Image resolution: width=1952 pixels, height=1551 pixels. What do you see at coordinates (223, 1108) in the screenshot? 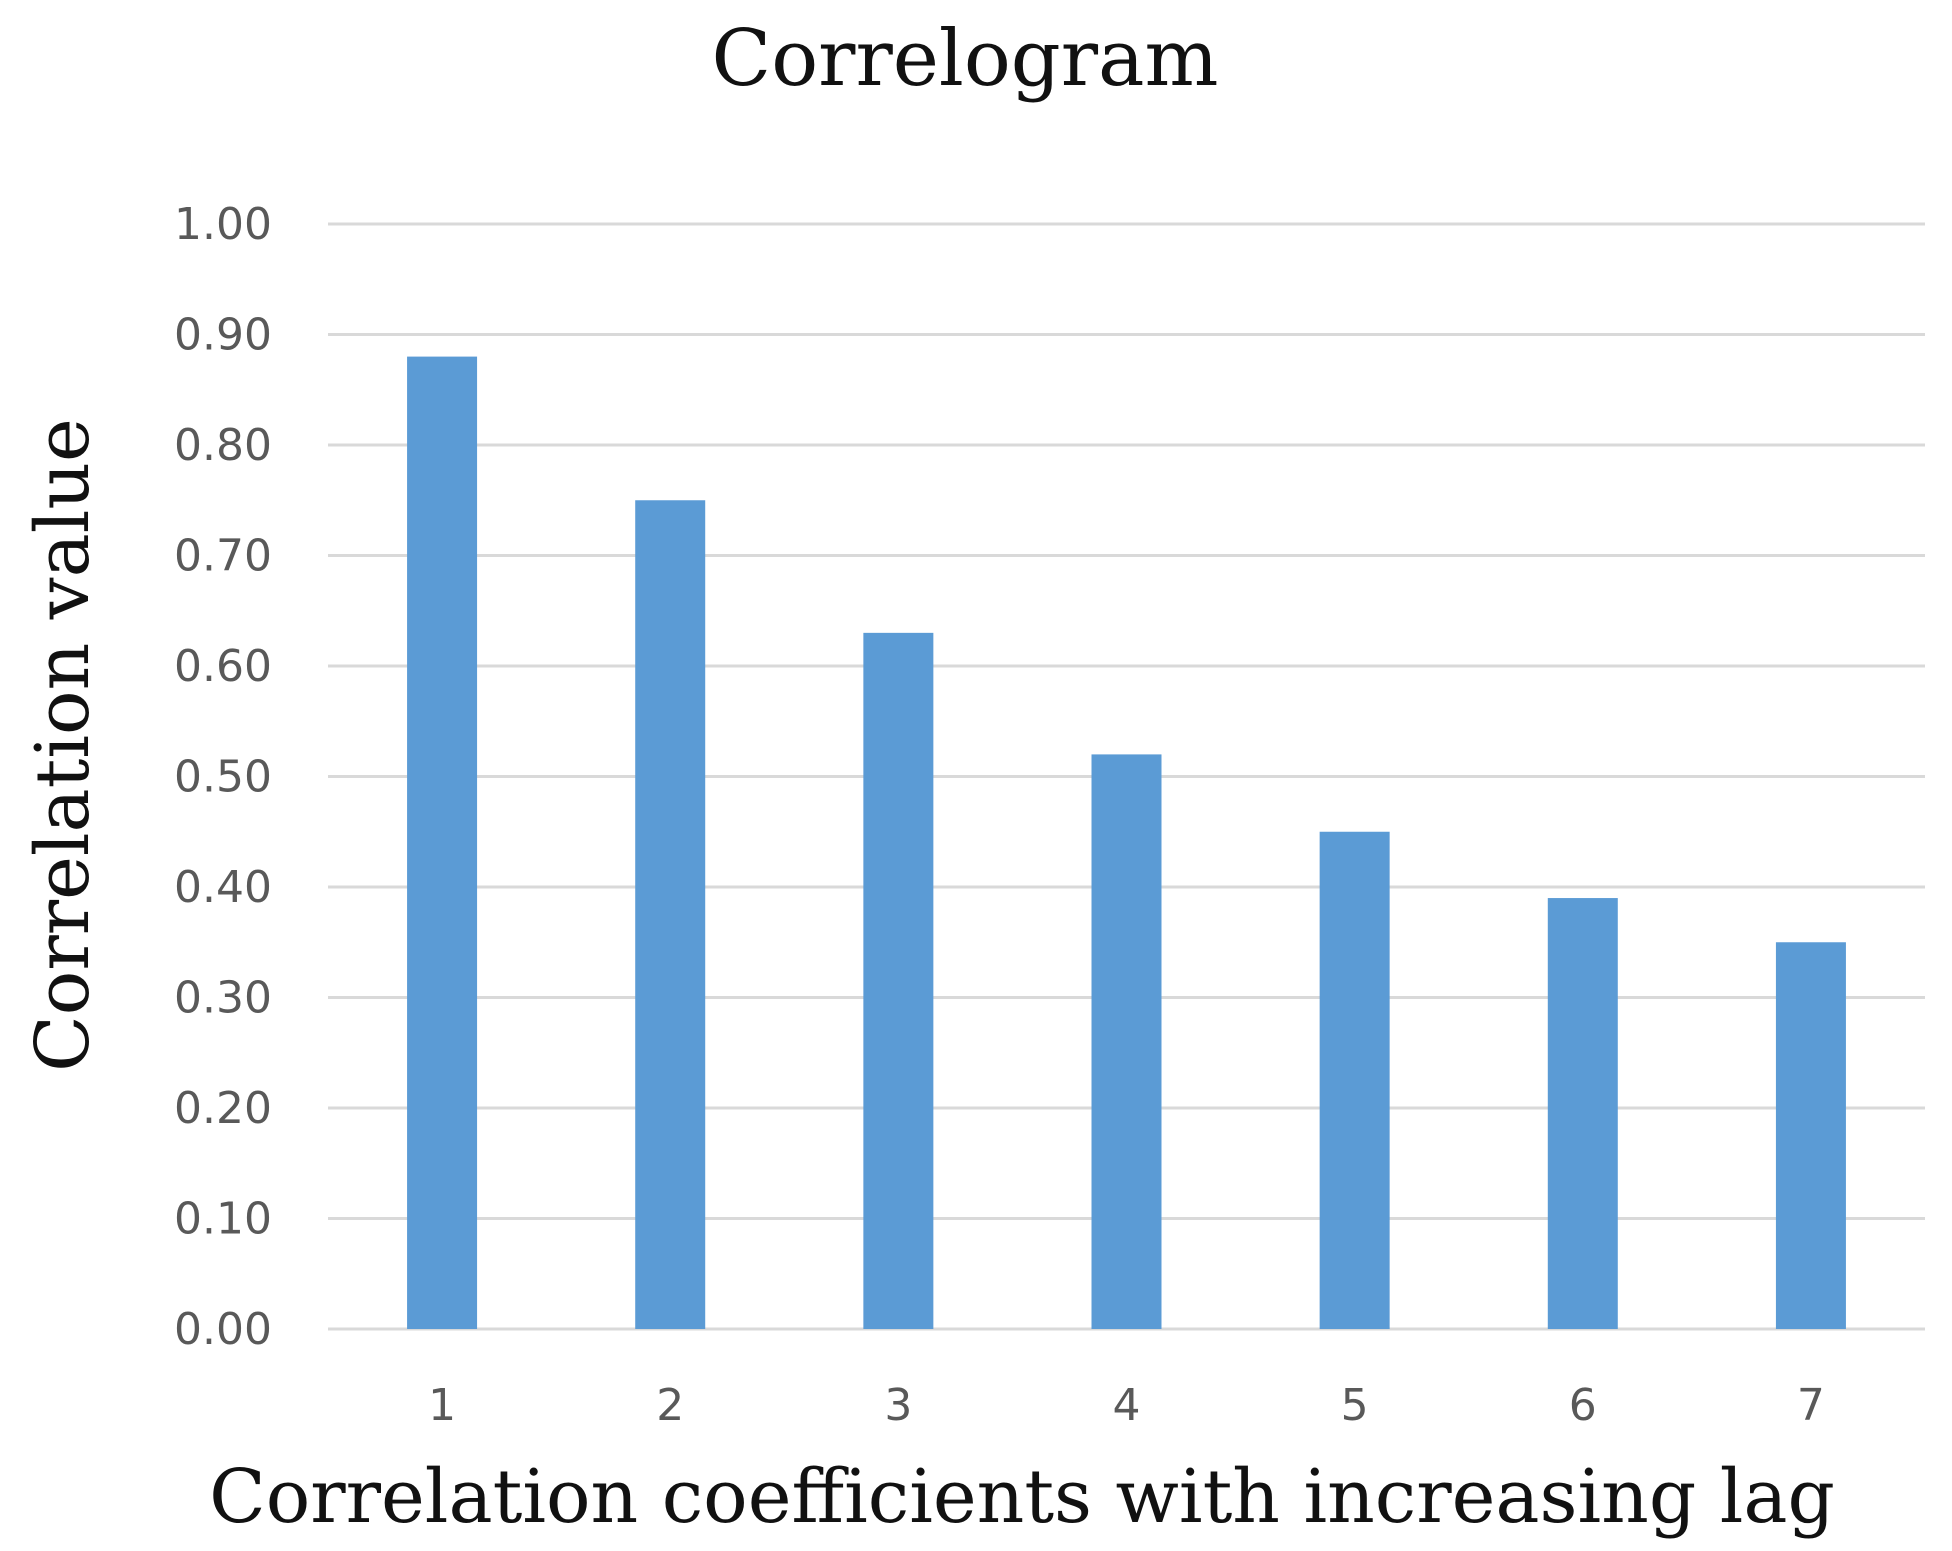
I see `y-tick-label: 0.20` at bounding box center [223, 1108].